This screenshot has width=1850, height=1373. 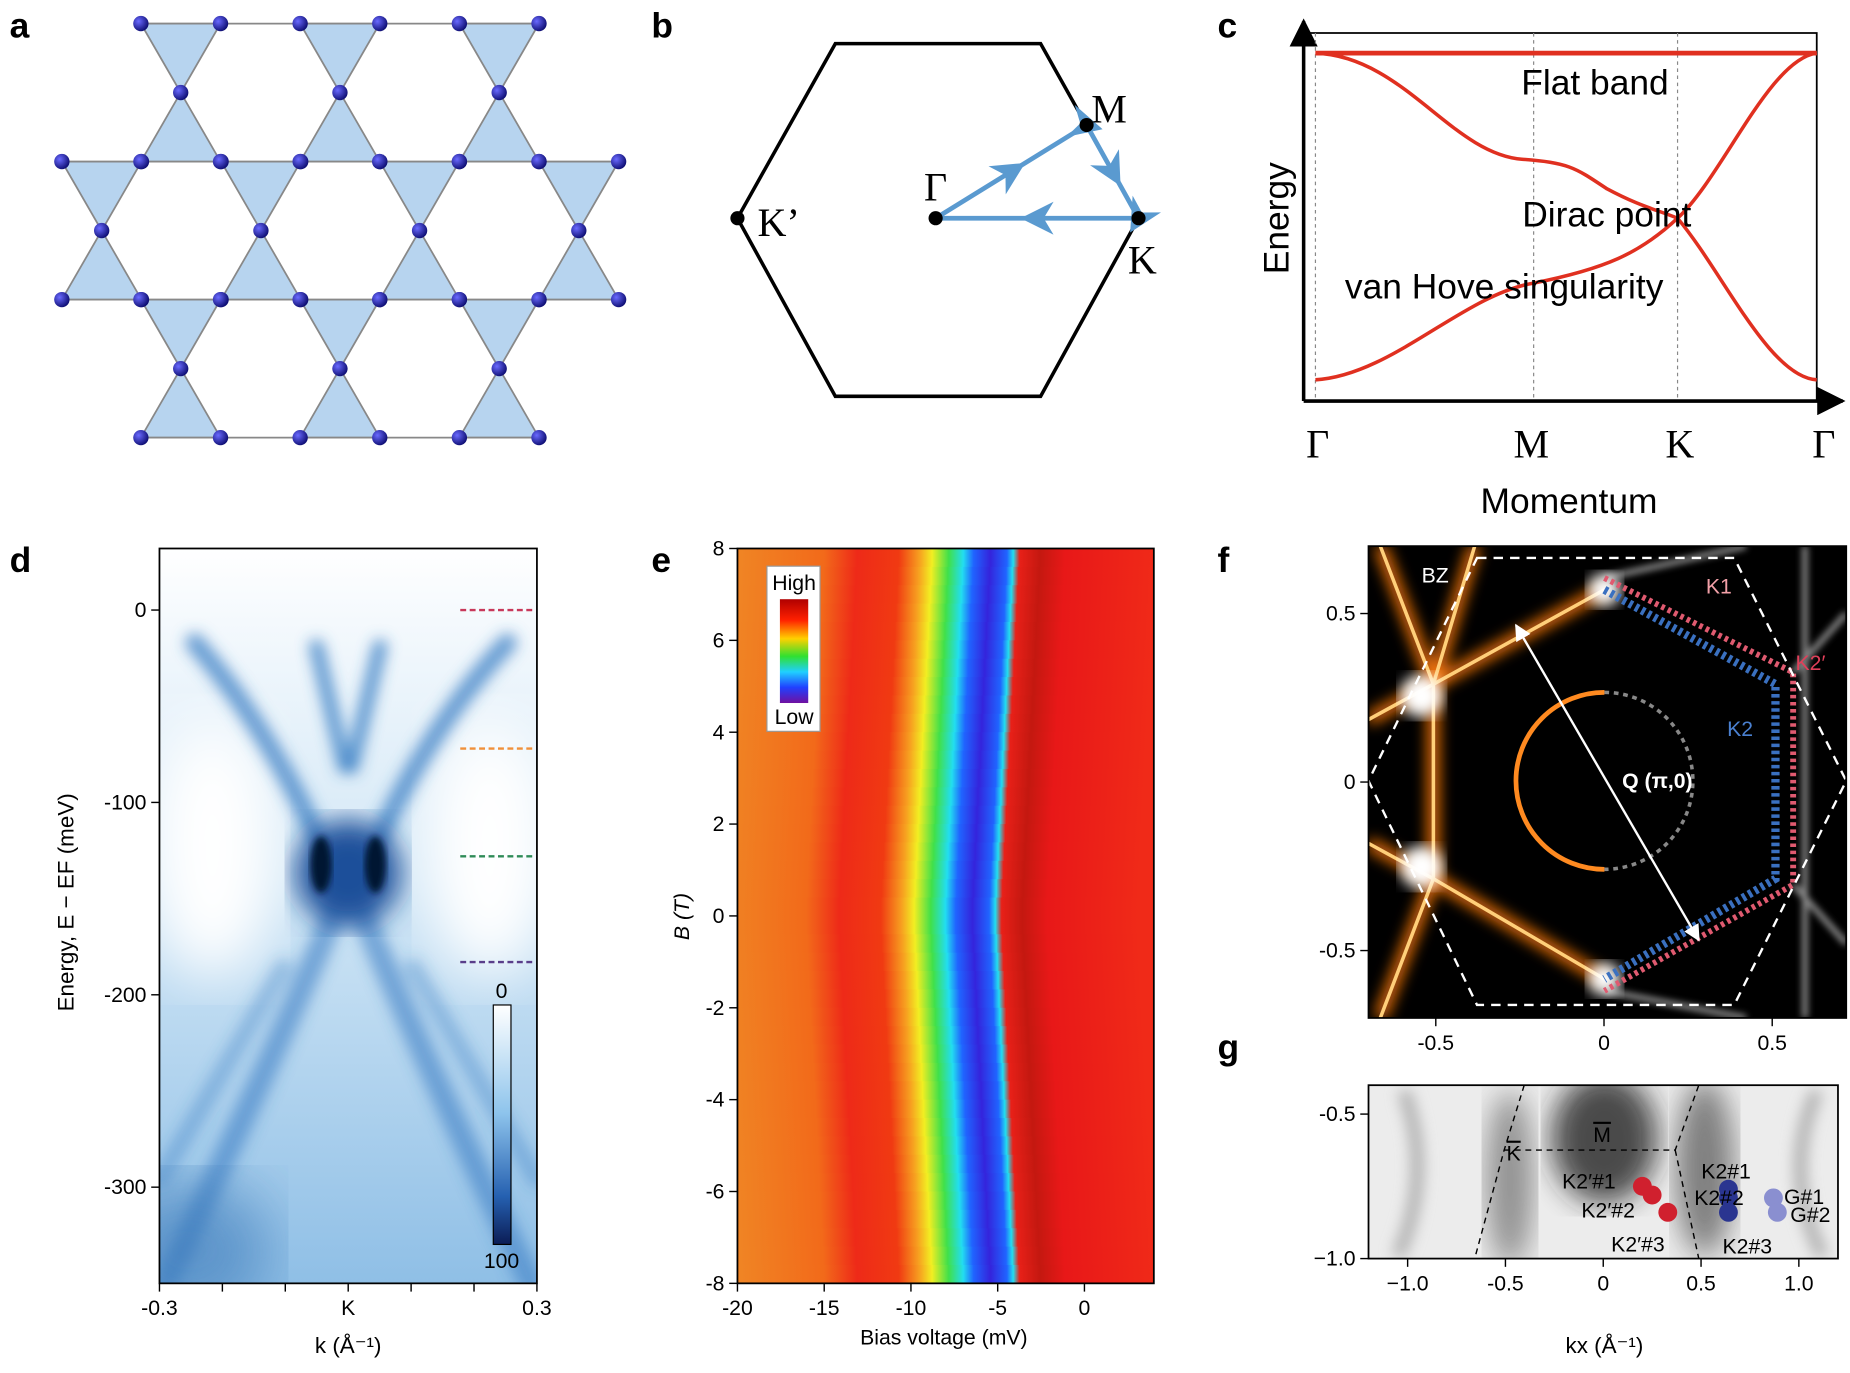 I want to click on point-label: Γ, so click(x=935, y=187).